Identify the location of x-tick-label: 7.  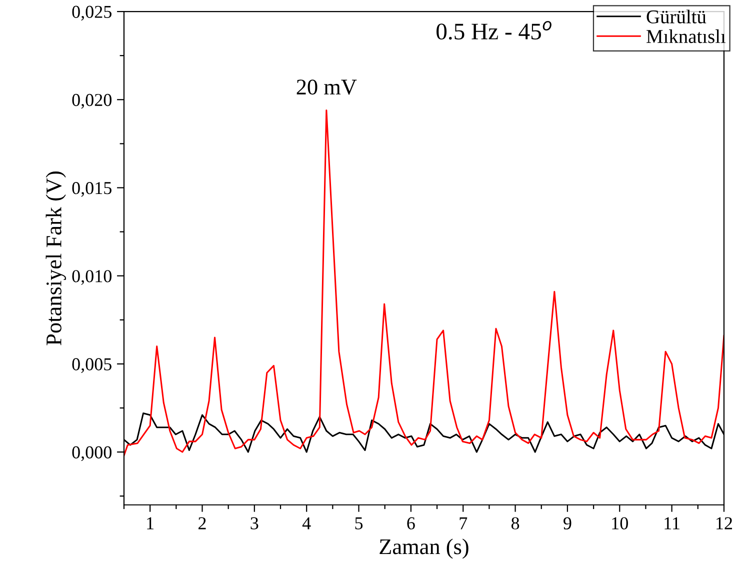
(464, 523).